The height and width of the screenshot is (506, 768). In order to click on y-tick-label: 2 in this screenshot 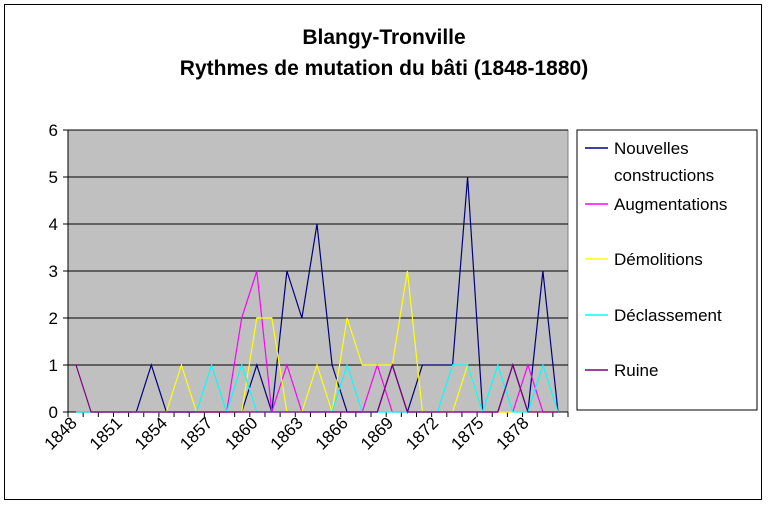, I will do `click(53, 318)`.